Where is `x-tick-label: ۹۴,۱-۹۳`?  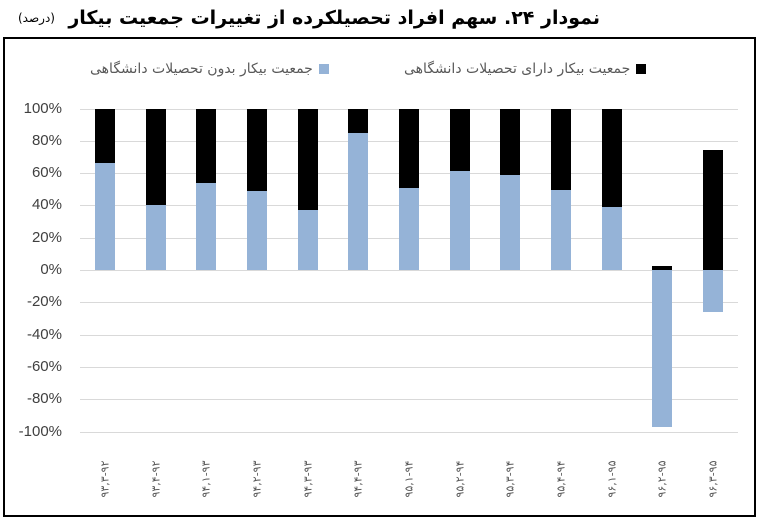 x-tick-label: ۹۴,۱-۹۳ is located at coordinates (206, 479).